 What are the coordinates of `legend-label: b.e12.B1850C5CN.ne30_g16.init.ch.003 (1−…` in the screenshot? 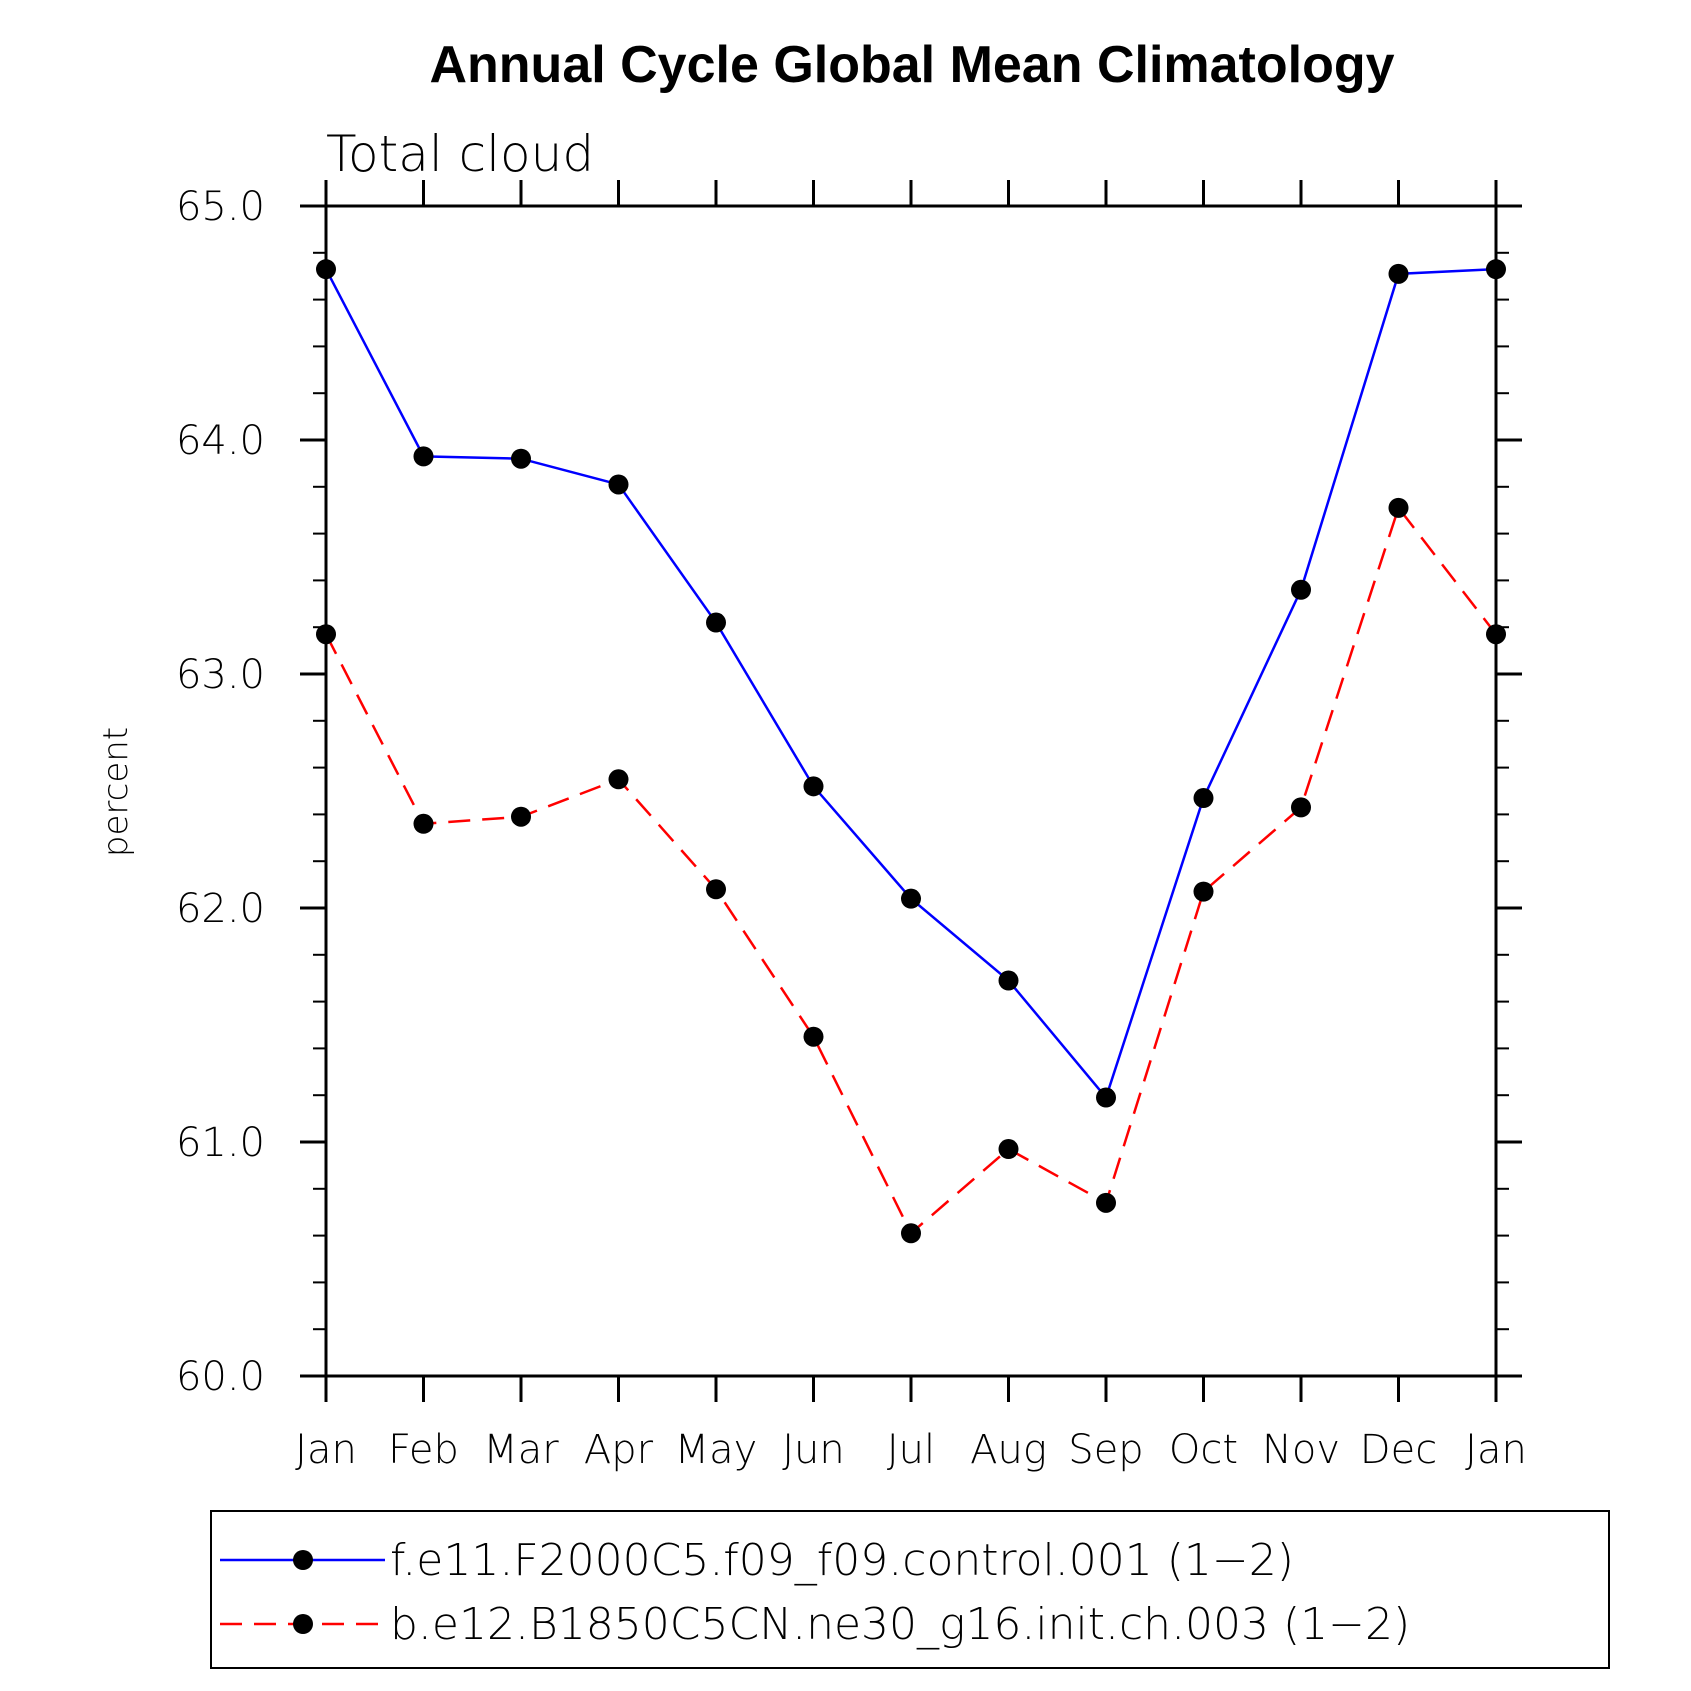 It's located at (900, 1624).